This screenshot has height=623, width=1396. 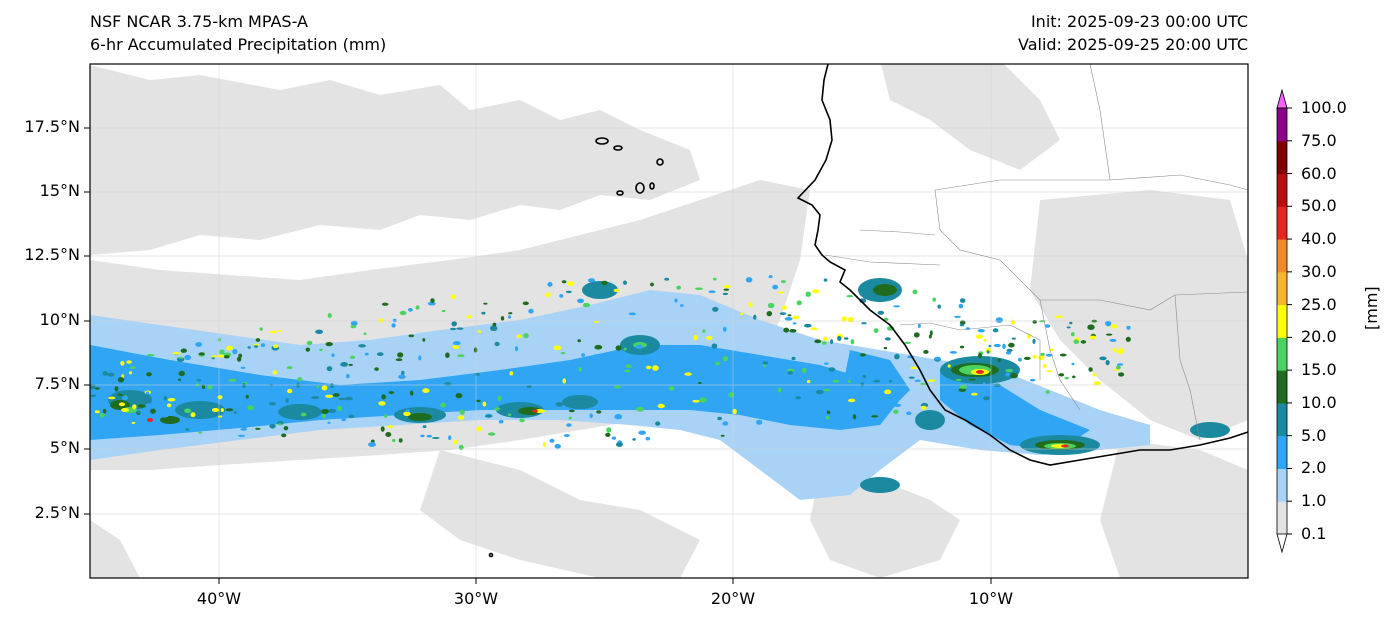 I want to click on colorbar-level-label: 0.1, so click(x=1314, y=533).